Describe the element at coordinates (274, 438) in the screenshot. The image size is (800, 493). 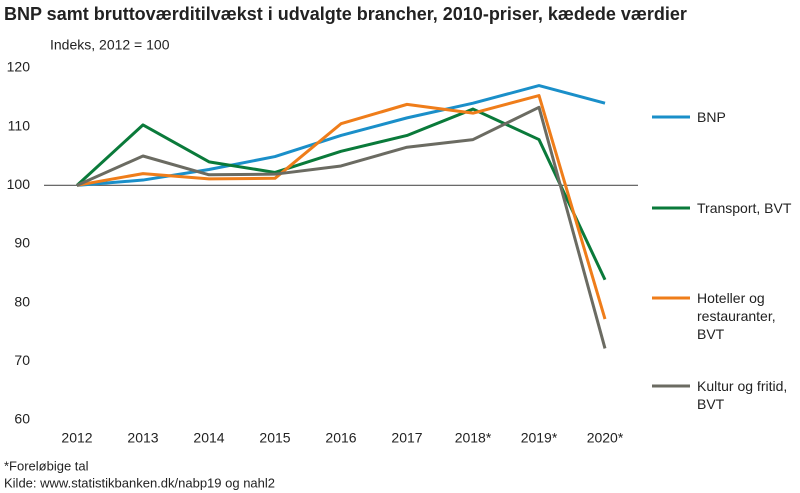
I see `x-tick-label: 2015` at that location.